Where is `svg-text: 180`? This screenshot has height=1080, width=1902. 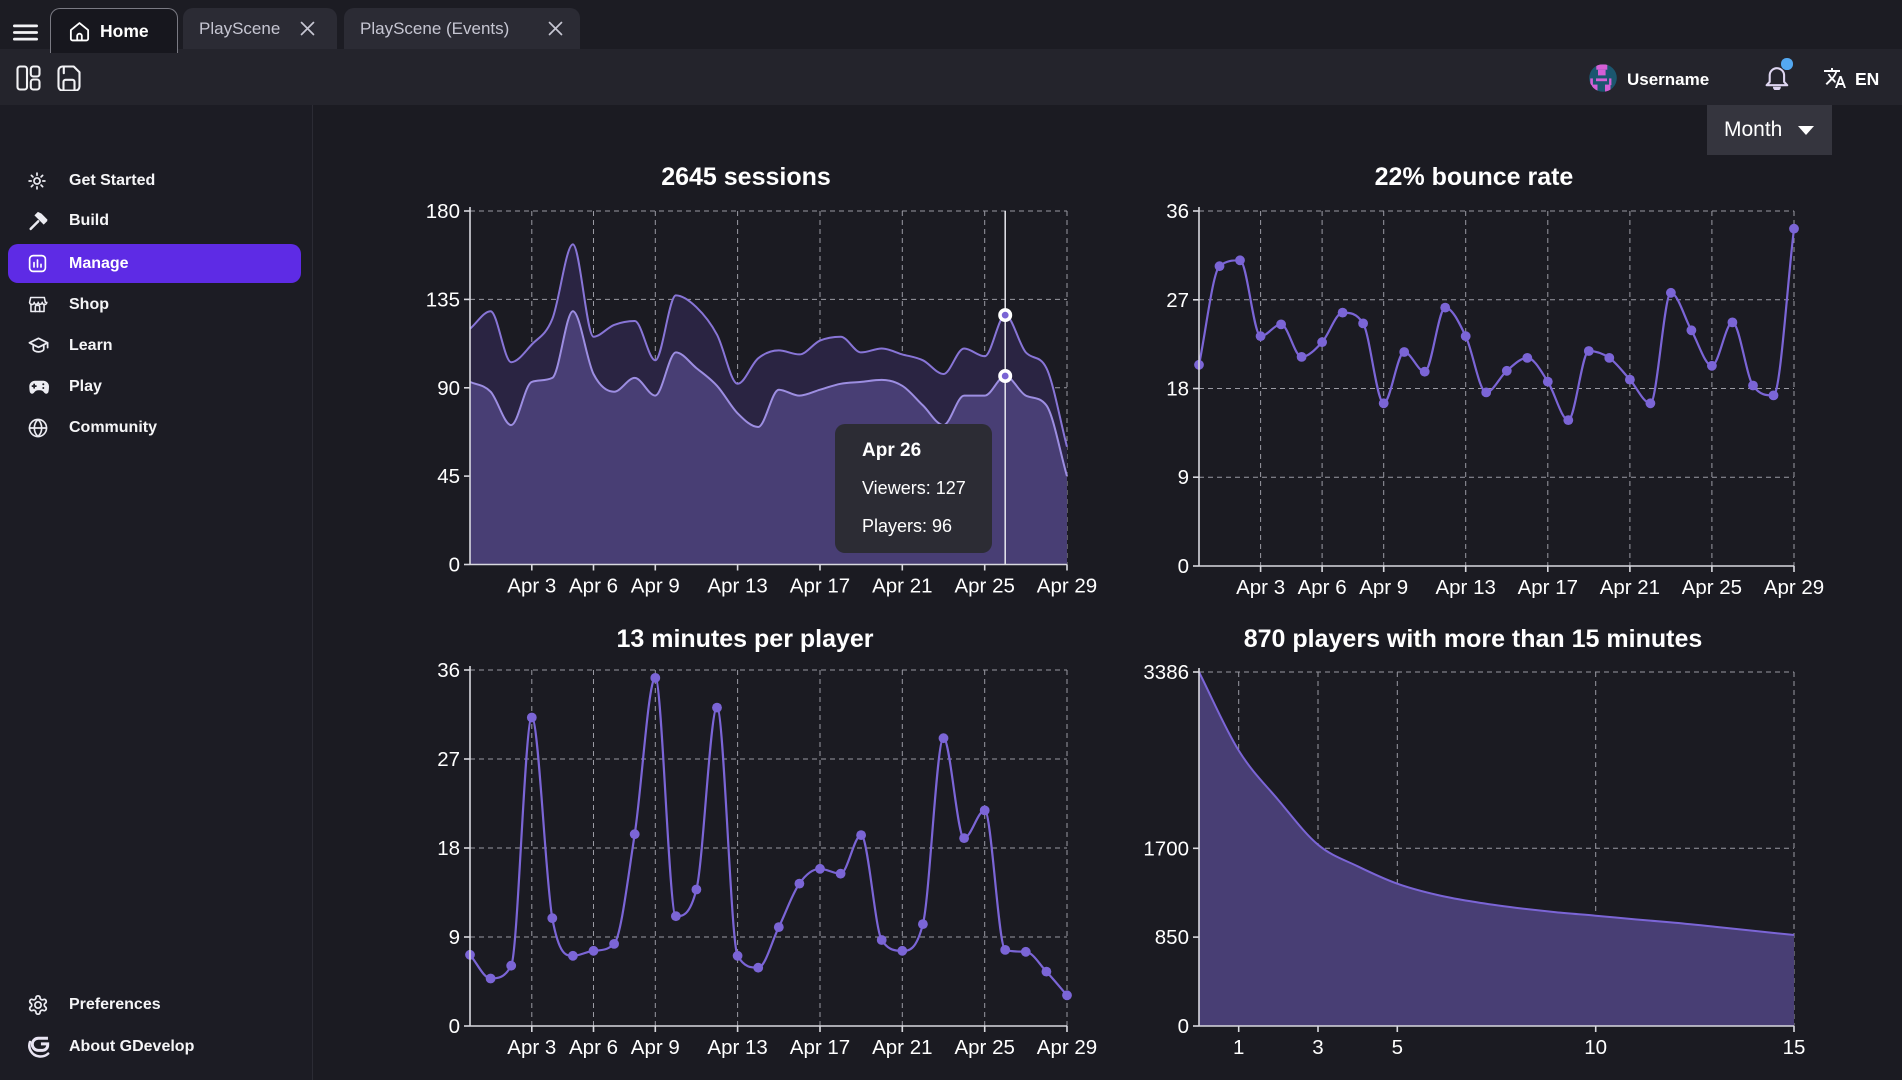 svg-text: 180 is located at coordinates (443, 211).